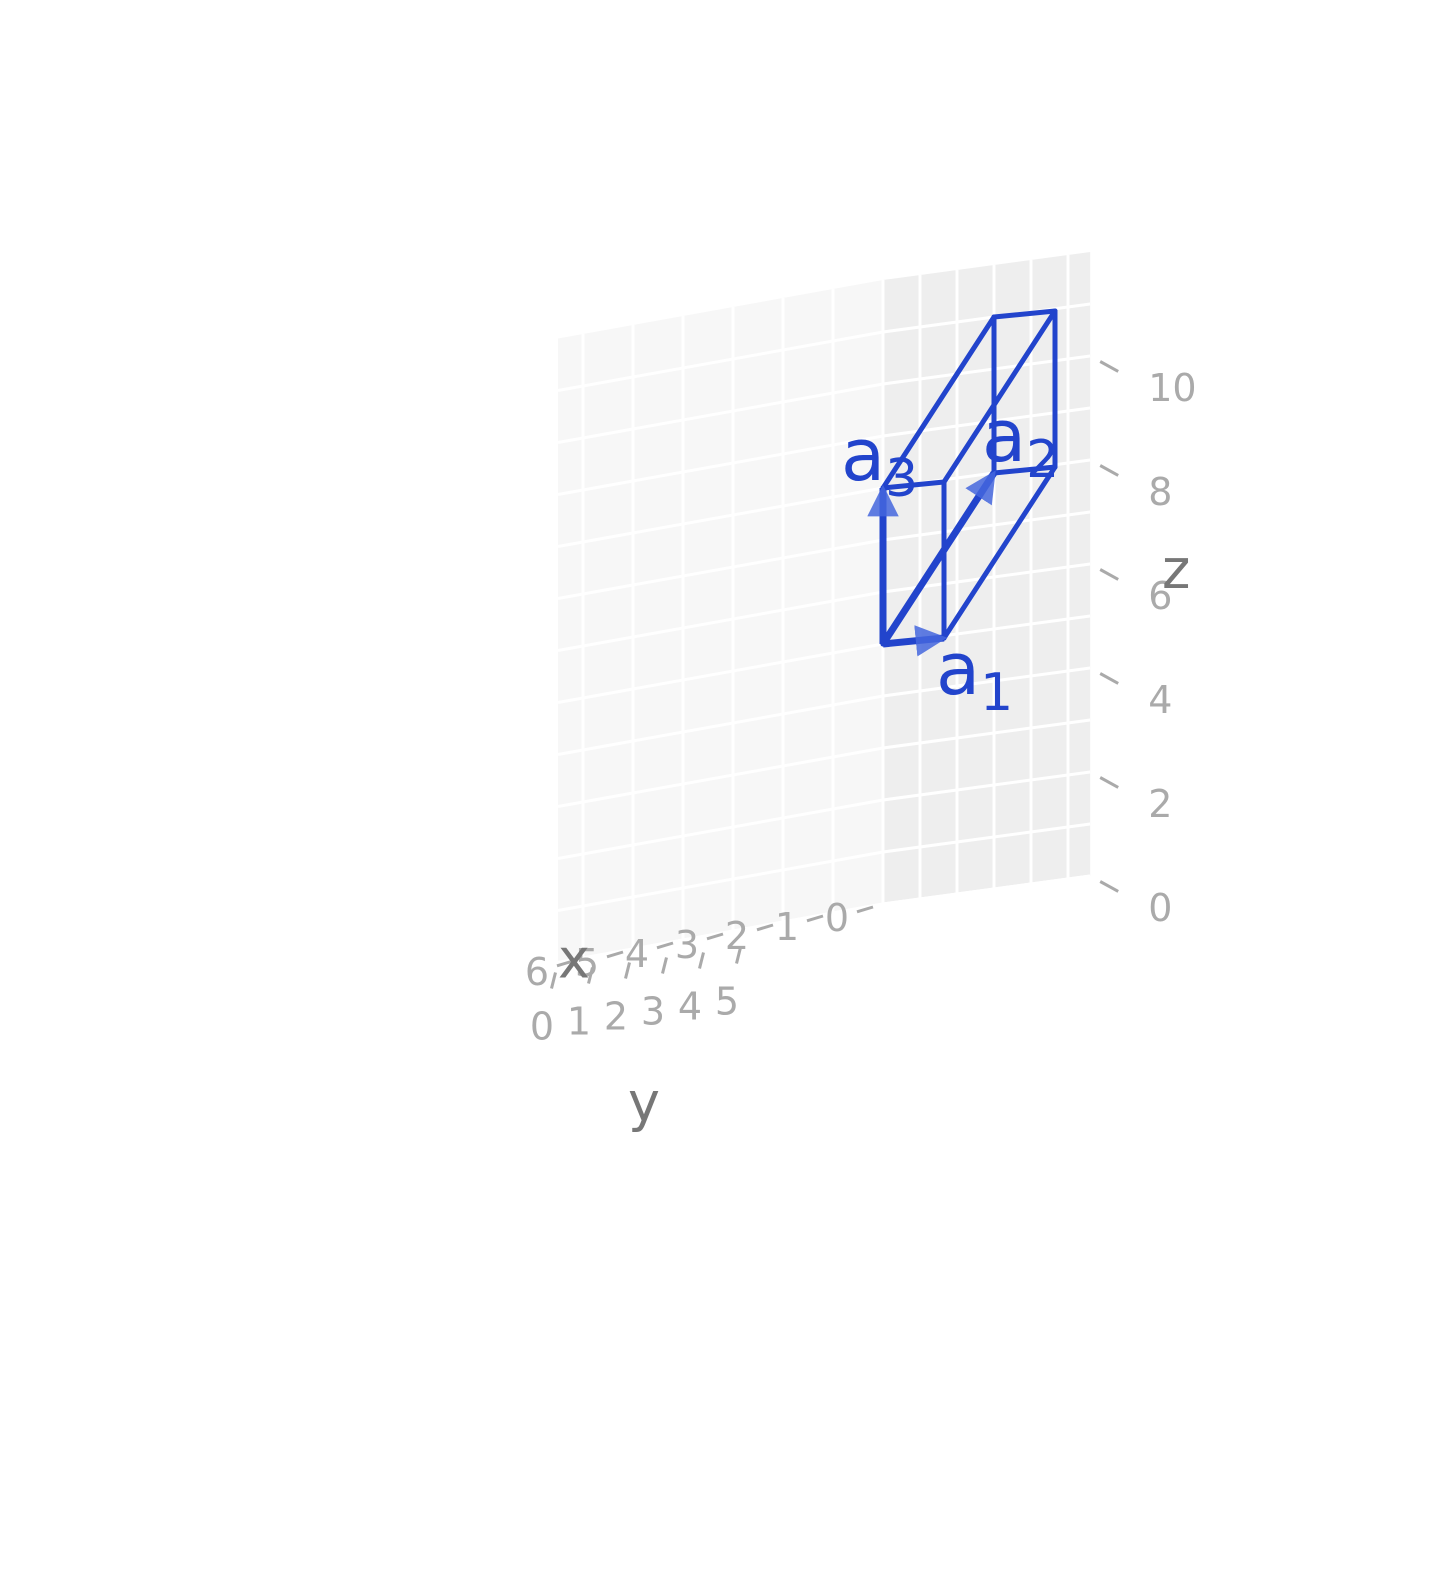 The height and width of the screenshot is (1569, 1446). Describe the element at coordinates (653, 1012) in the screenshot. I see `y-tick-label: 3` at that location.